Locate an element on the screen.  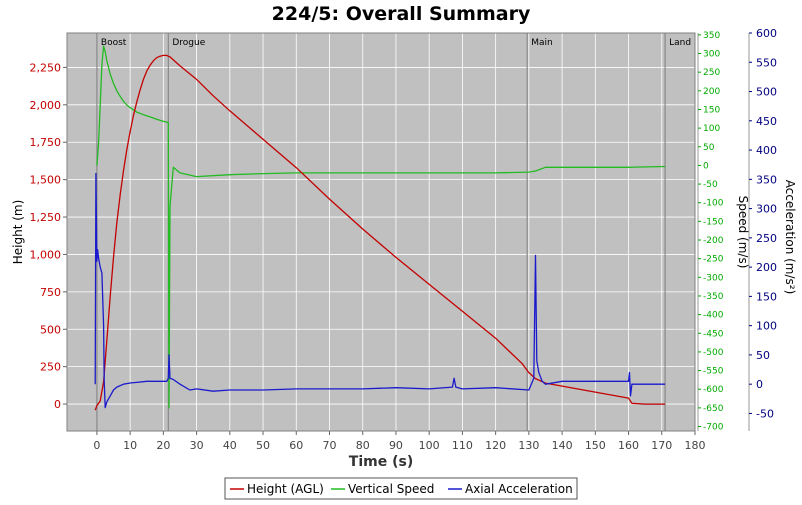
x-tick-label: 100 is located at coordinates (429, 445).